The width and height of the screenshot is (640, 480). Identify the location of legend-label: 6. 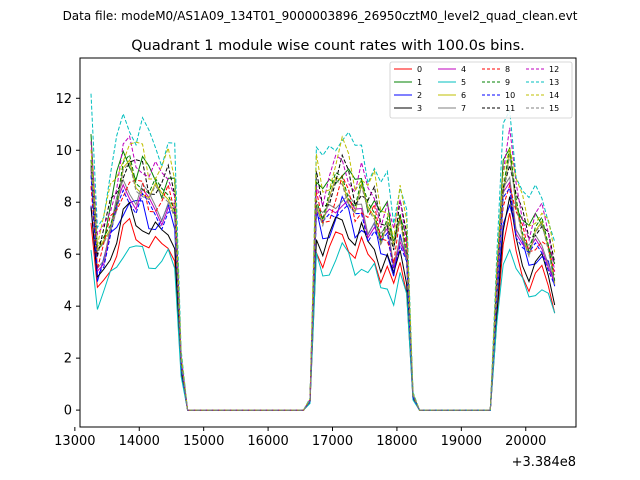
(463, 95).